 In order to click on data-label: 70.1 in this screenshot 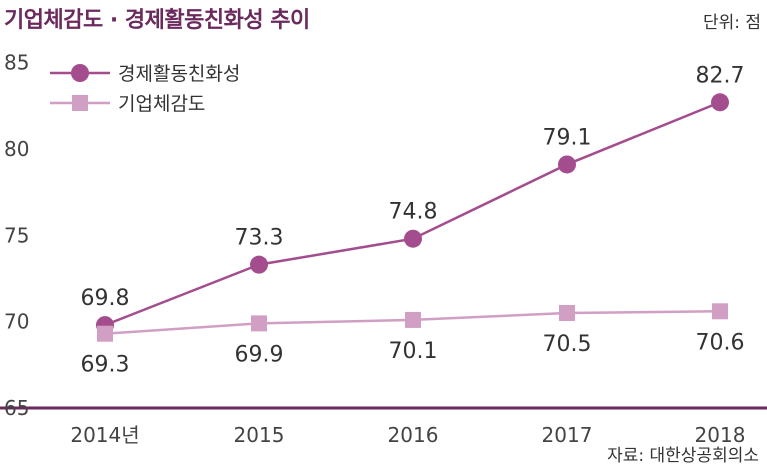, I will do `click(413, 351)`.